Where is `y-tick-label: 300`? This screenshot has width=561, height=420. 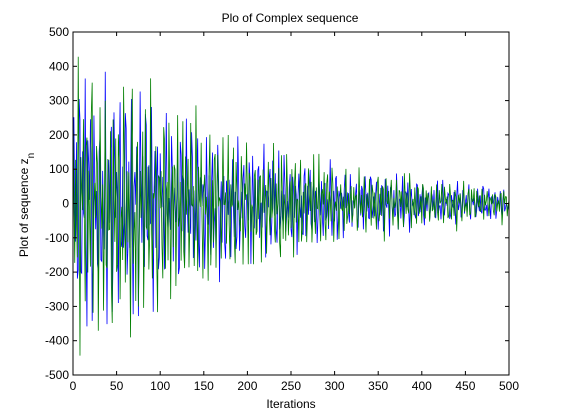 y-tick-label: 300 is located at coordinates (59, 101).